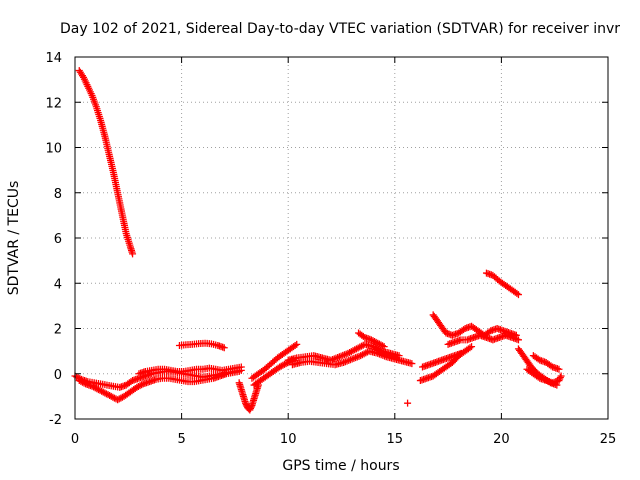  What do you see at coordinates (395, 439) in the screenshot?
I see `x-tick-label: 15` at bounding box center [395, 439].